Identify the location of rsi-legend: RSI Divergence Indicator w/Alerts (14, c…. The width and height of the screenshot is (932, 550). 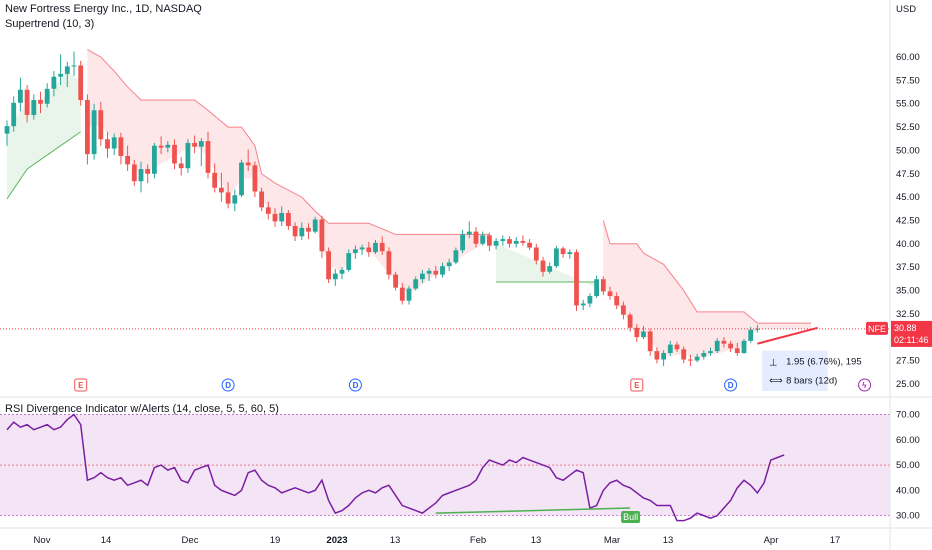
(142, 409).